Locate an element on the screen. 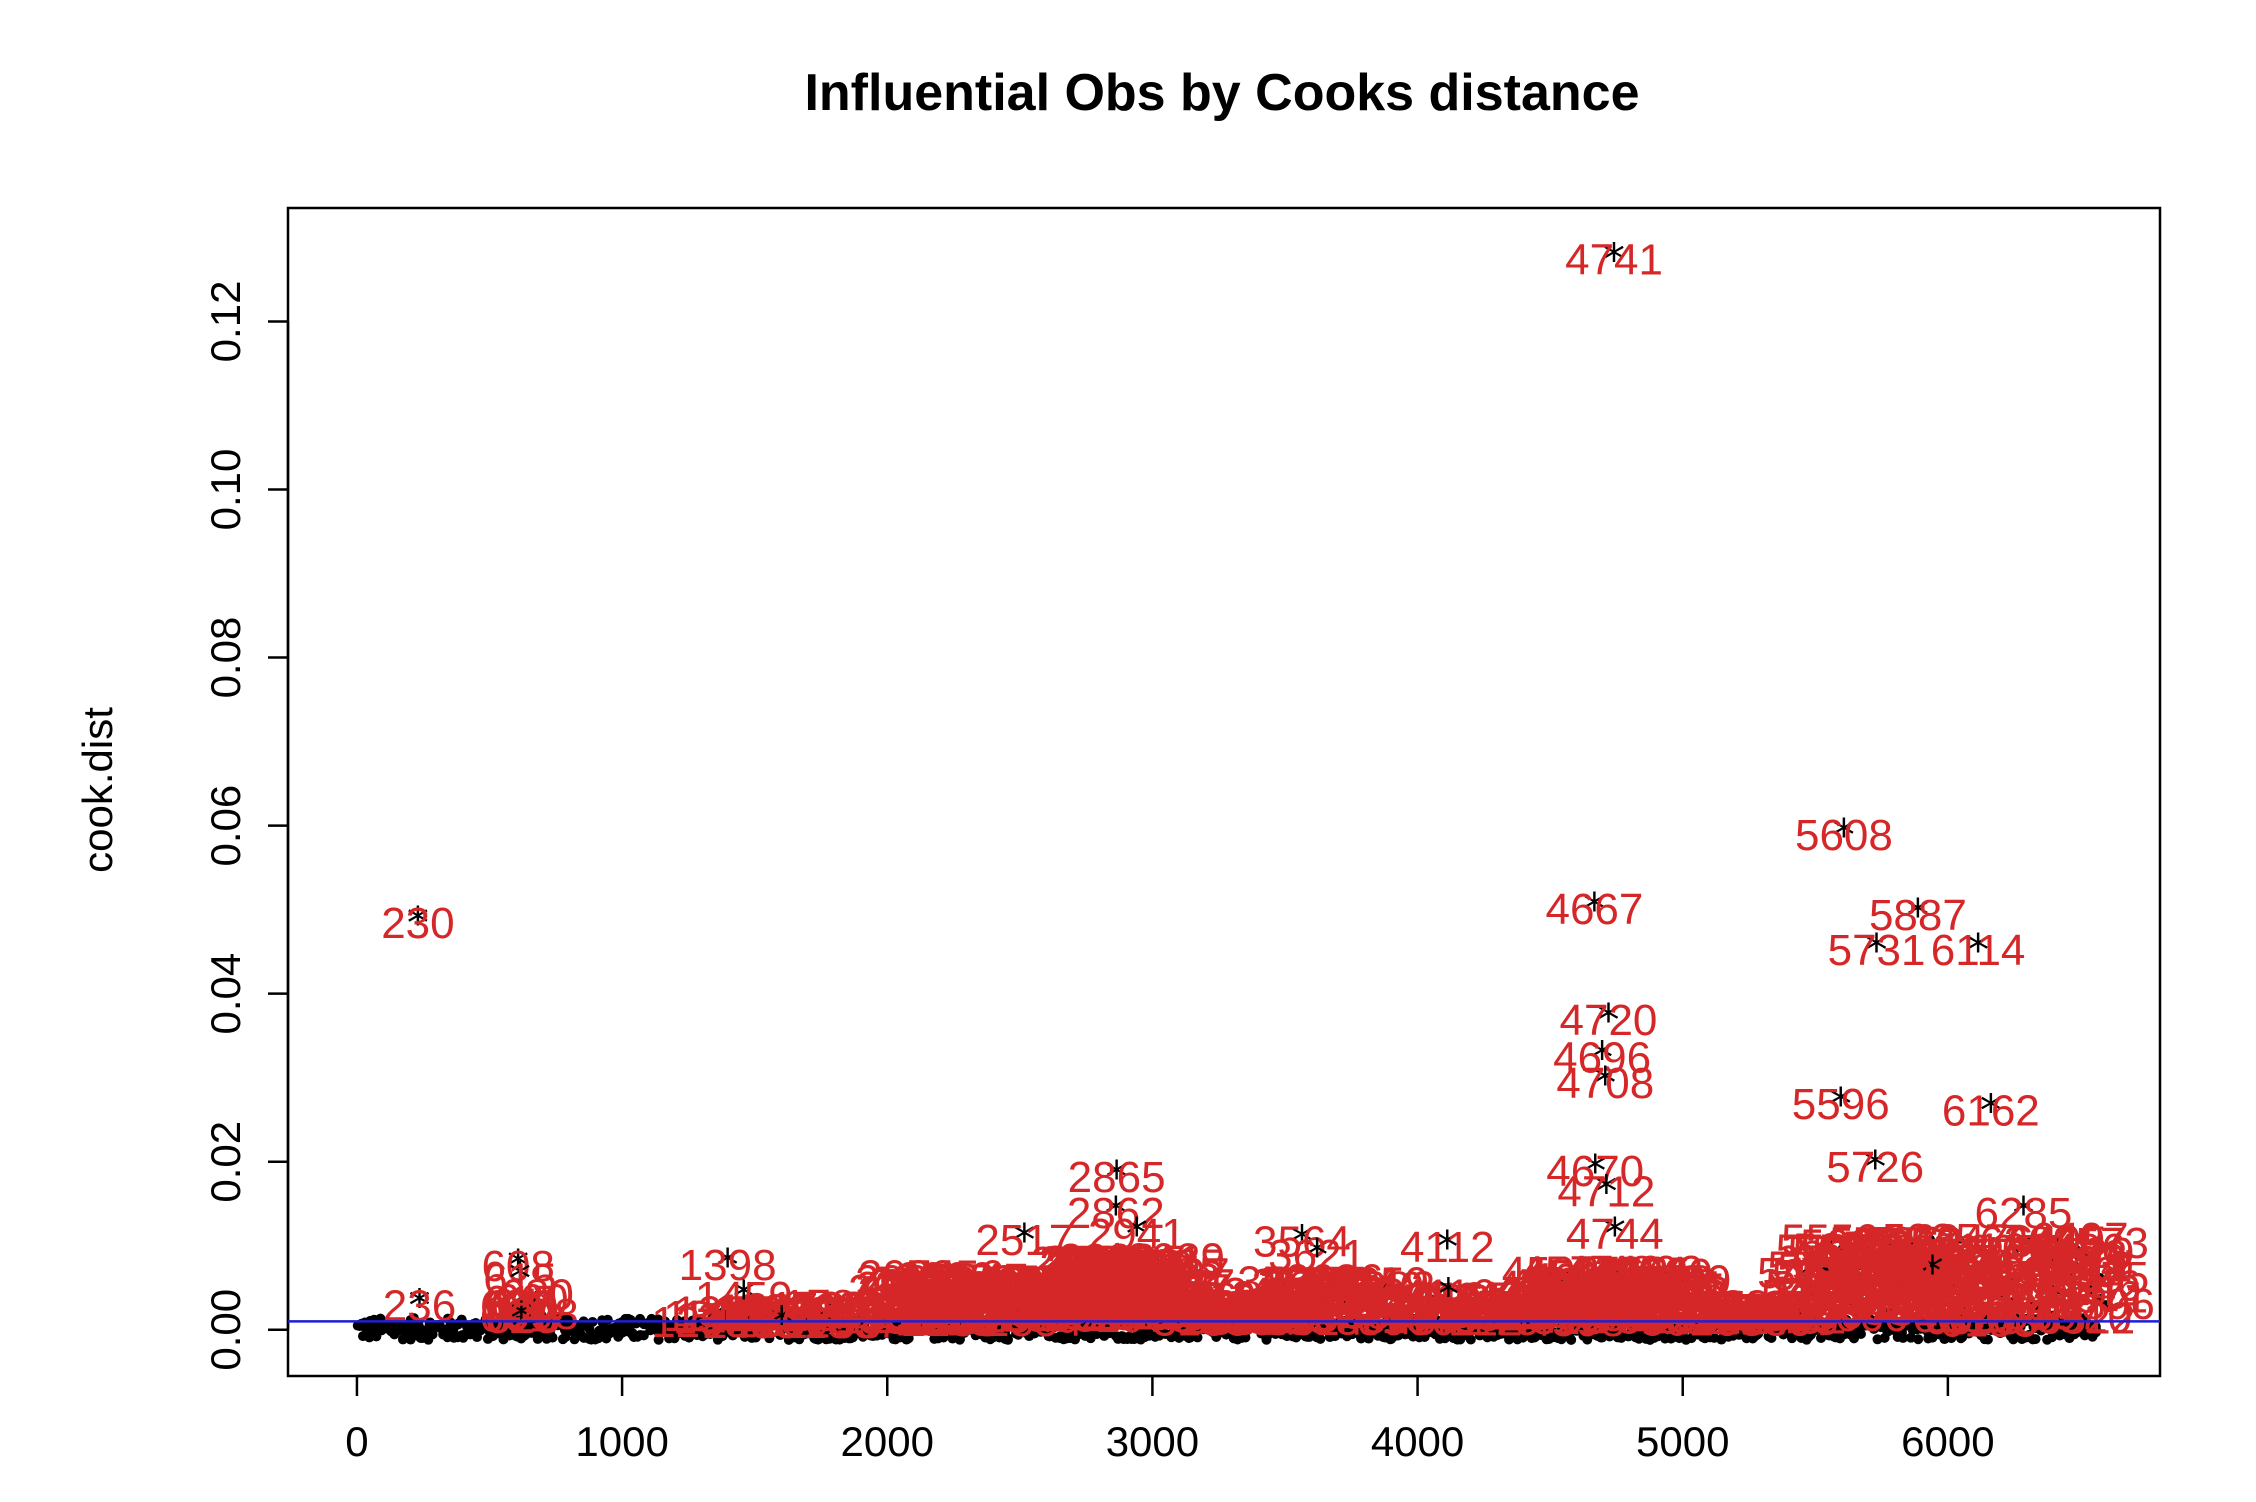 This screenshot has height=1502, width=2256. y-tick-label: 0.02 is located at coordinates (225, 1162).